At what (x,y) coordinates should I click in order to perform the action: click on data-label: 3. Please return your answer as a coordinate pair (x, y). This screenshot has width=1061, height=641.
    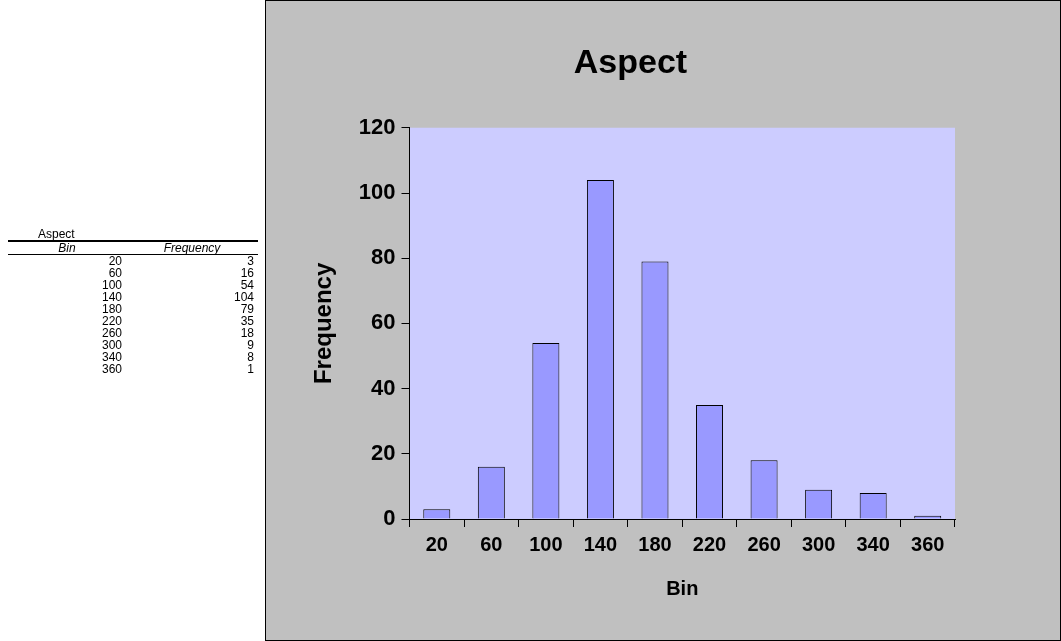
    Looking at the image, I should click on (250, 261).